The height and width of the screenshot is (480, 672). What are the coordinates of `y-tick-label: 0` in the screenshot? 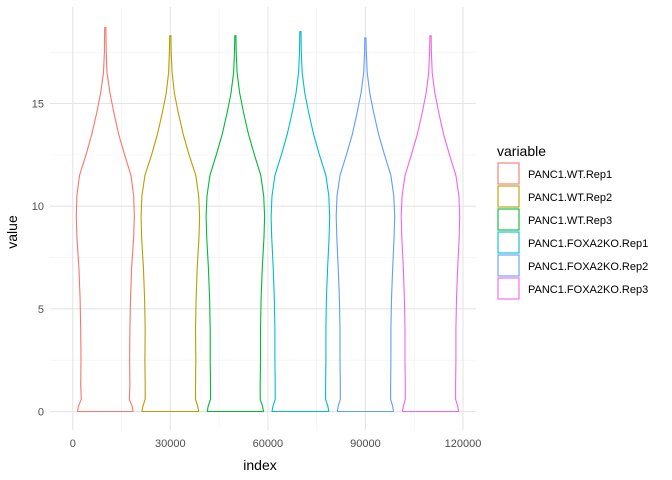 It's located at (41, 413).